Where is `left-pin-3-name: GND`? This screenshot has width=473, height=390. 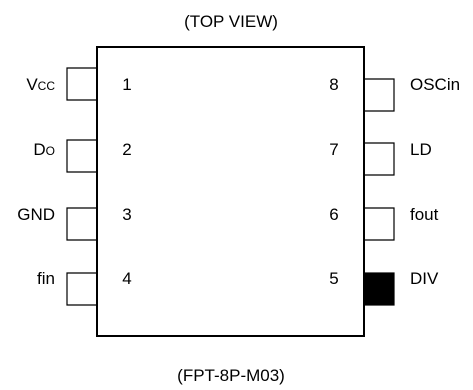 left-pin-3-name: GND is located at coordinates (36, 214).